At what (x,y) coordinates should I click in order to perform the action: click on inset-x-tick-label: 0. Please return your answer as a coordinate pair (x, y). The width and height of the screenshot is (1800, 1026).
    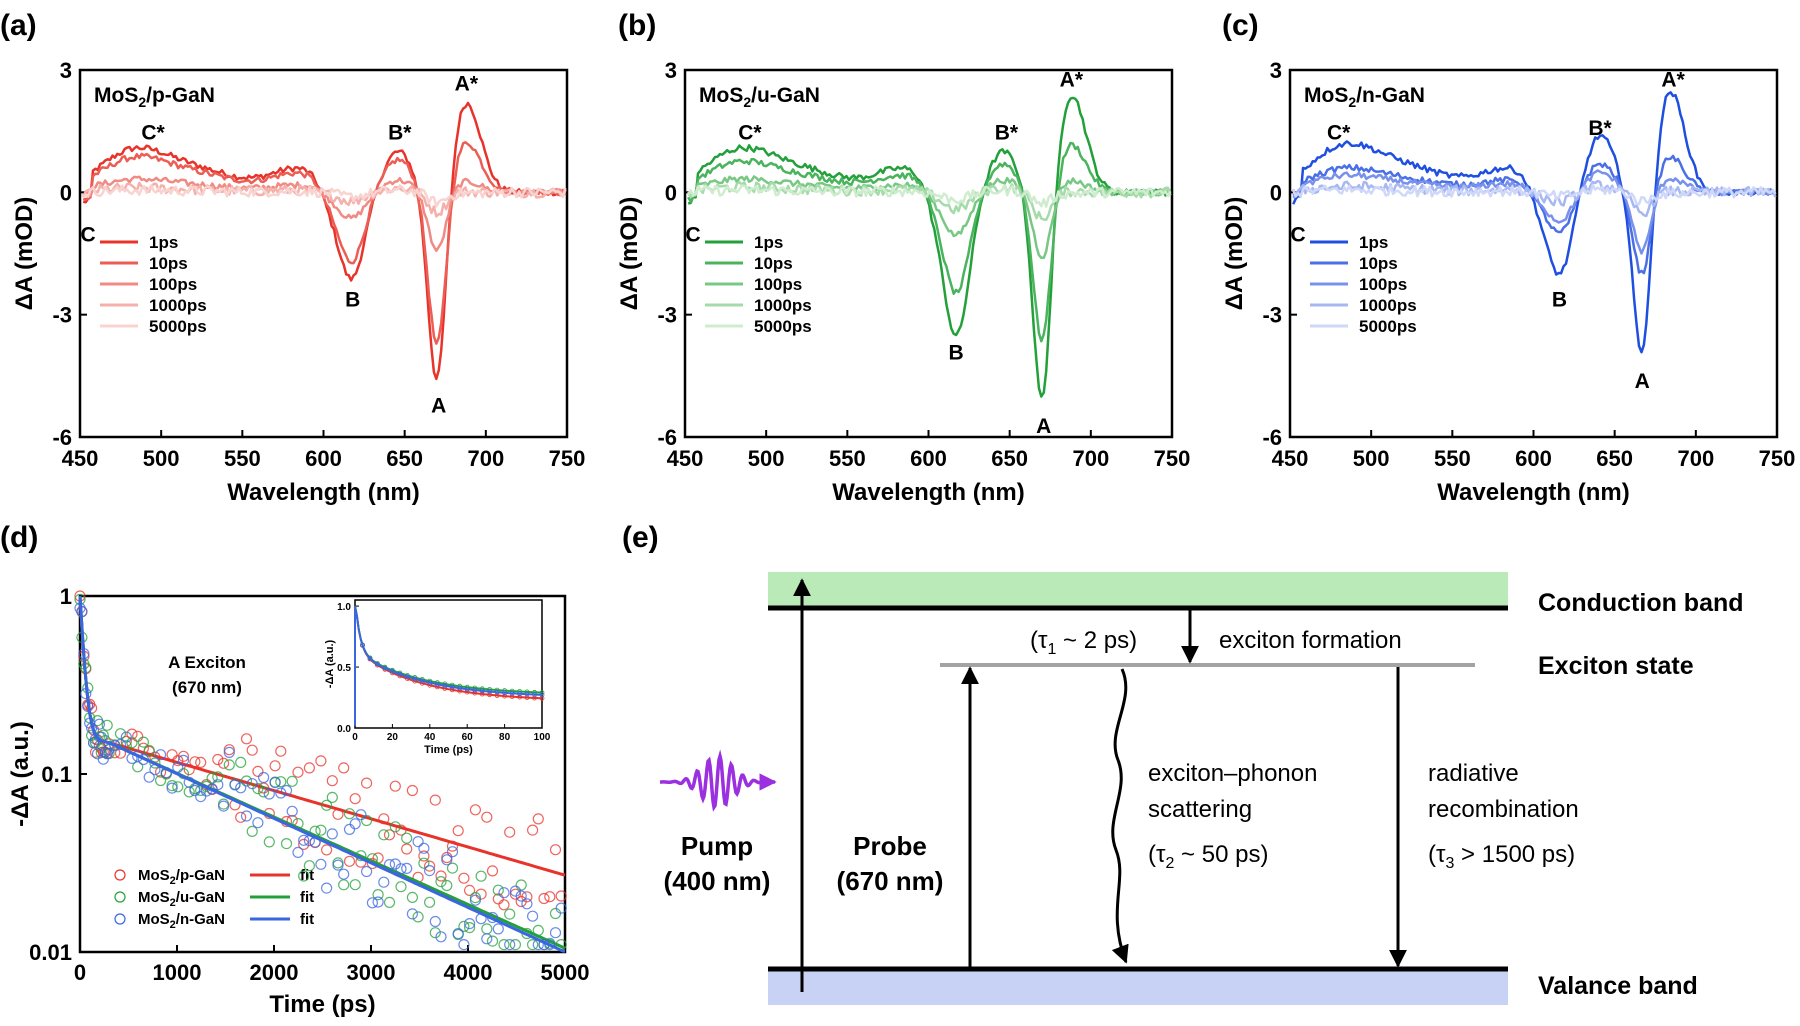
    Looking at the image, I should click on (355, 737).